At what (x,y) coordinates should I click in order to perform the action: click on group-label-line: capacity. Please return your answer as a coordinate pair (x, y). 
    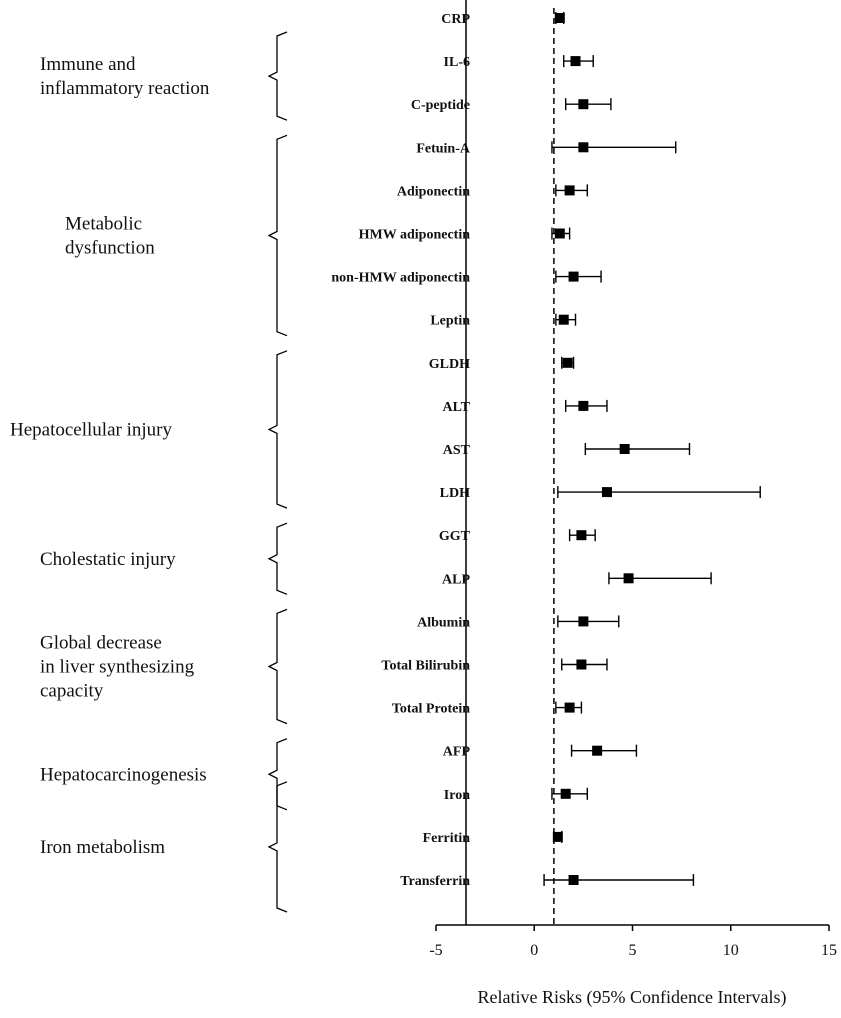
    Looking at the image, I should click on (72, 691).